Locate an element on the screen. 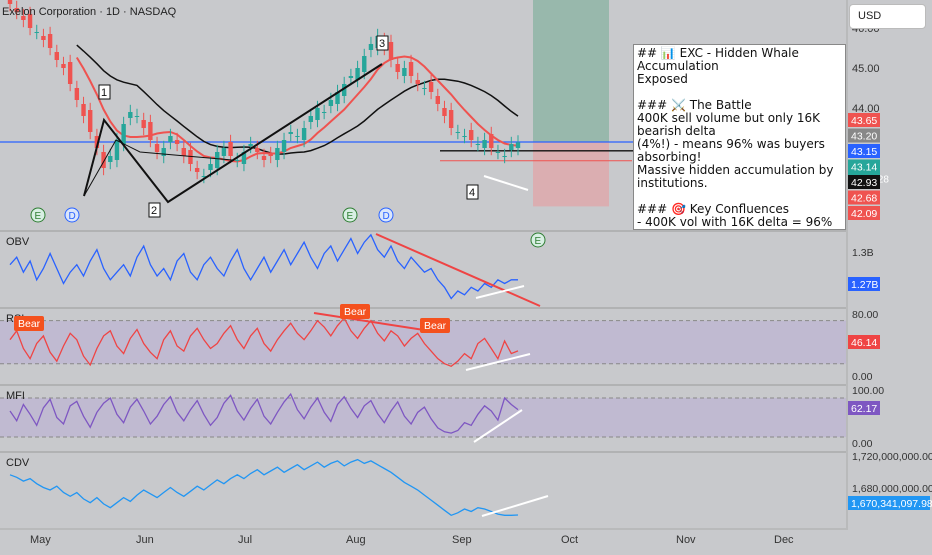 Image resolution: width=932 pixels, height=555 pixels. x-tick-label: Jul is located at coordinates (245, 540).